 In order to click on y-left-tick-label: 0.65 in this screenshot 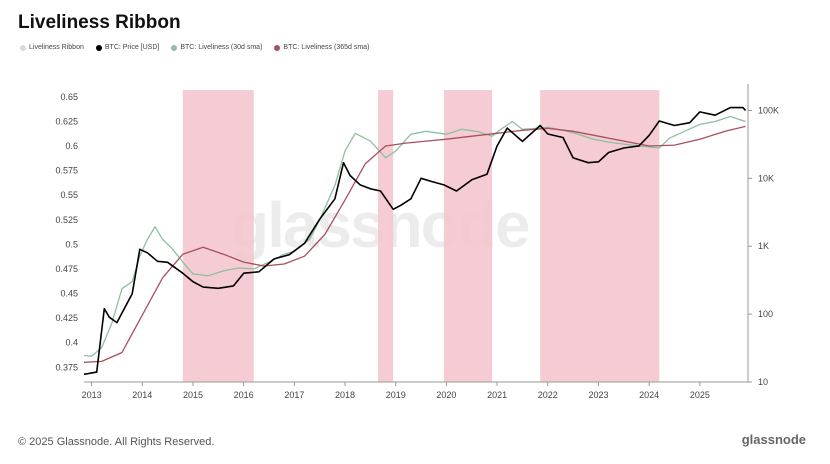, I will do `click(69, 97)`.